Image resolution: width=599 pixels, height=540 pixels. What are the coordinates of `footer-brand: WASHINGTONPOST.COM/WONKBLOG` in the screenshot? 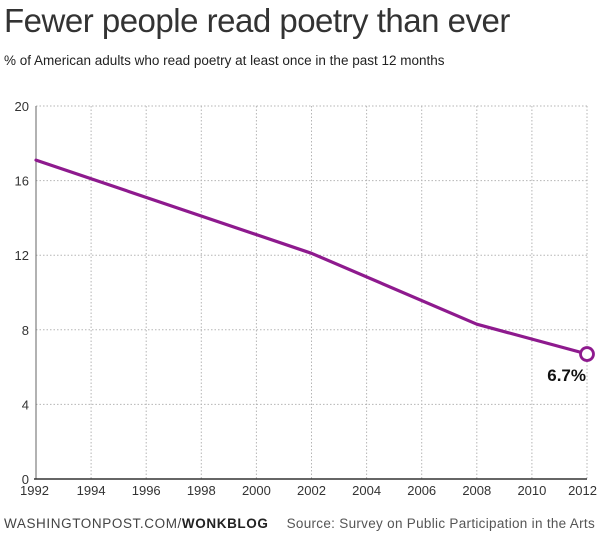 It's located at (136, 523).